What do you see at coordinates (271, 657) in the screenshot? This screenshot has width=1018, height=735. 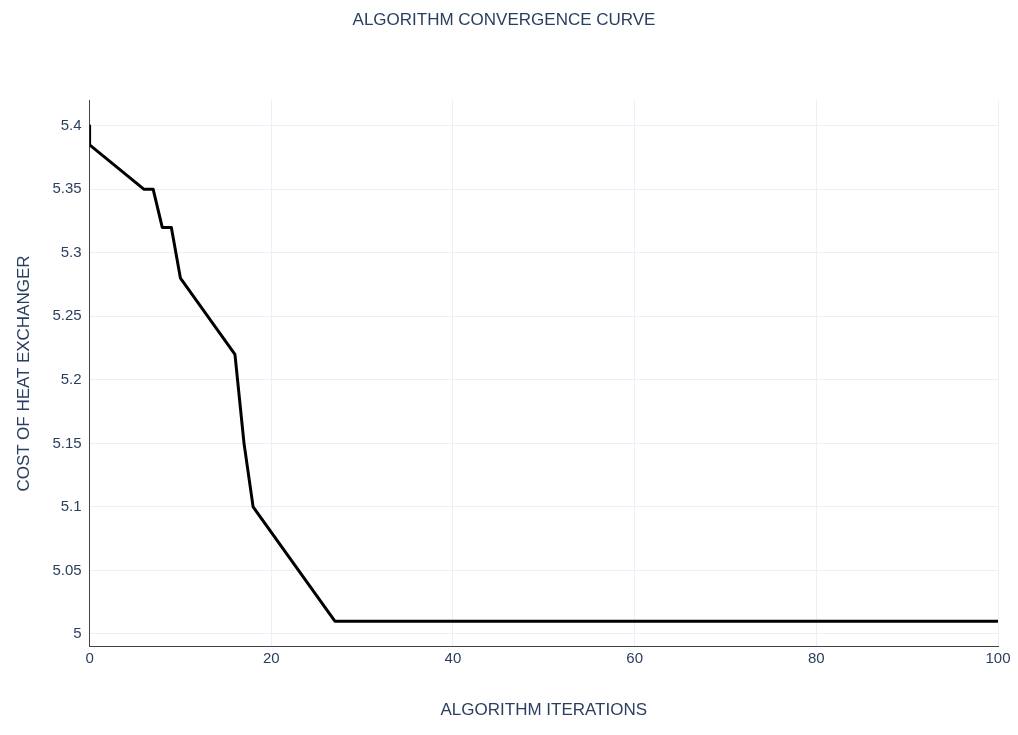 I see `x-tick-label: 20` at bounding box center [271, 657].